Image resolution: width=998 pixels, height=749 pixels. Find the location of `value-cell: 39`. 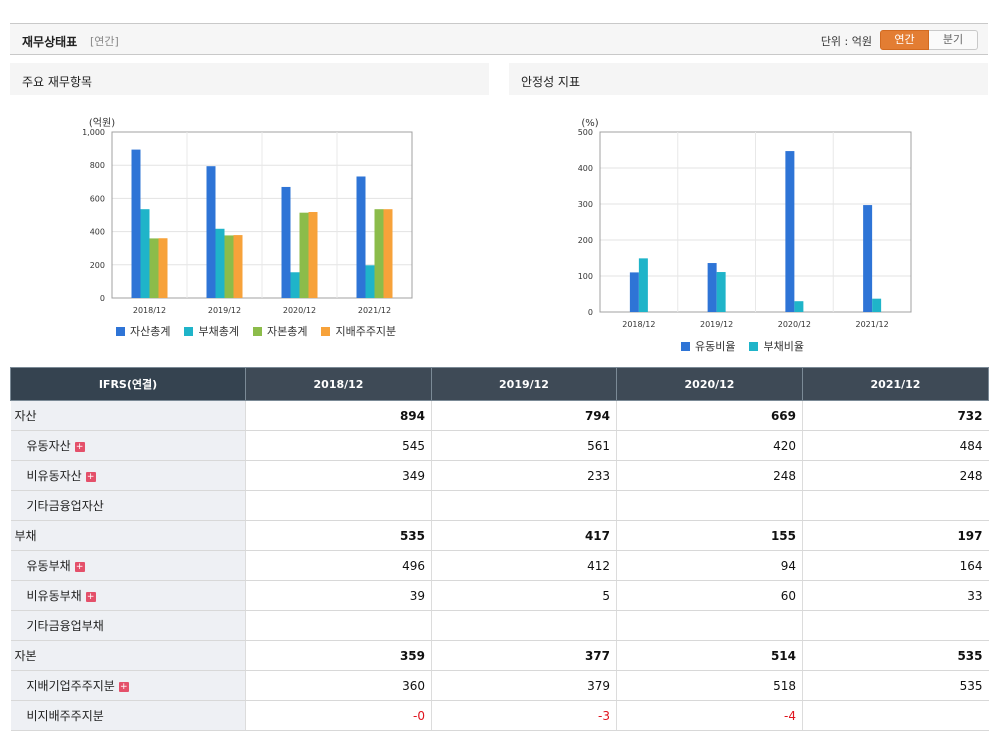

value-cell: 39 is located at coordinates (338, 595).